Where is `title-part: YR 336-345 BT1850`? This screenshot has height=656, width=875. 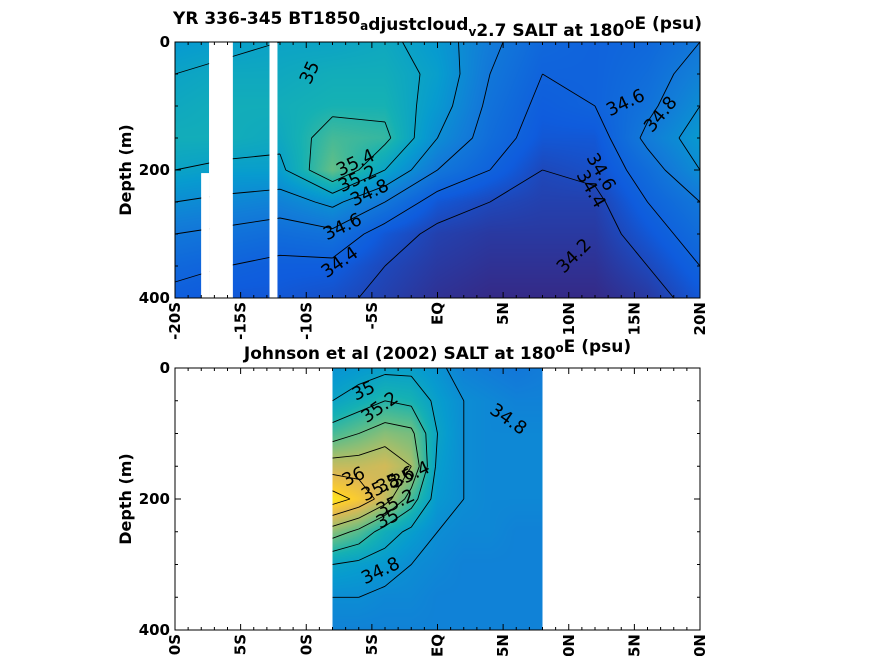
title-part: YR 336-345 BT1850 is located at coordinates (266, 19).